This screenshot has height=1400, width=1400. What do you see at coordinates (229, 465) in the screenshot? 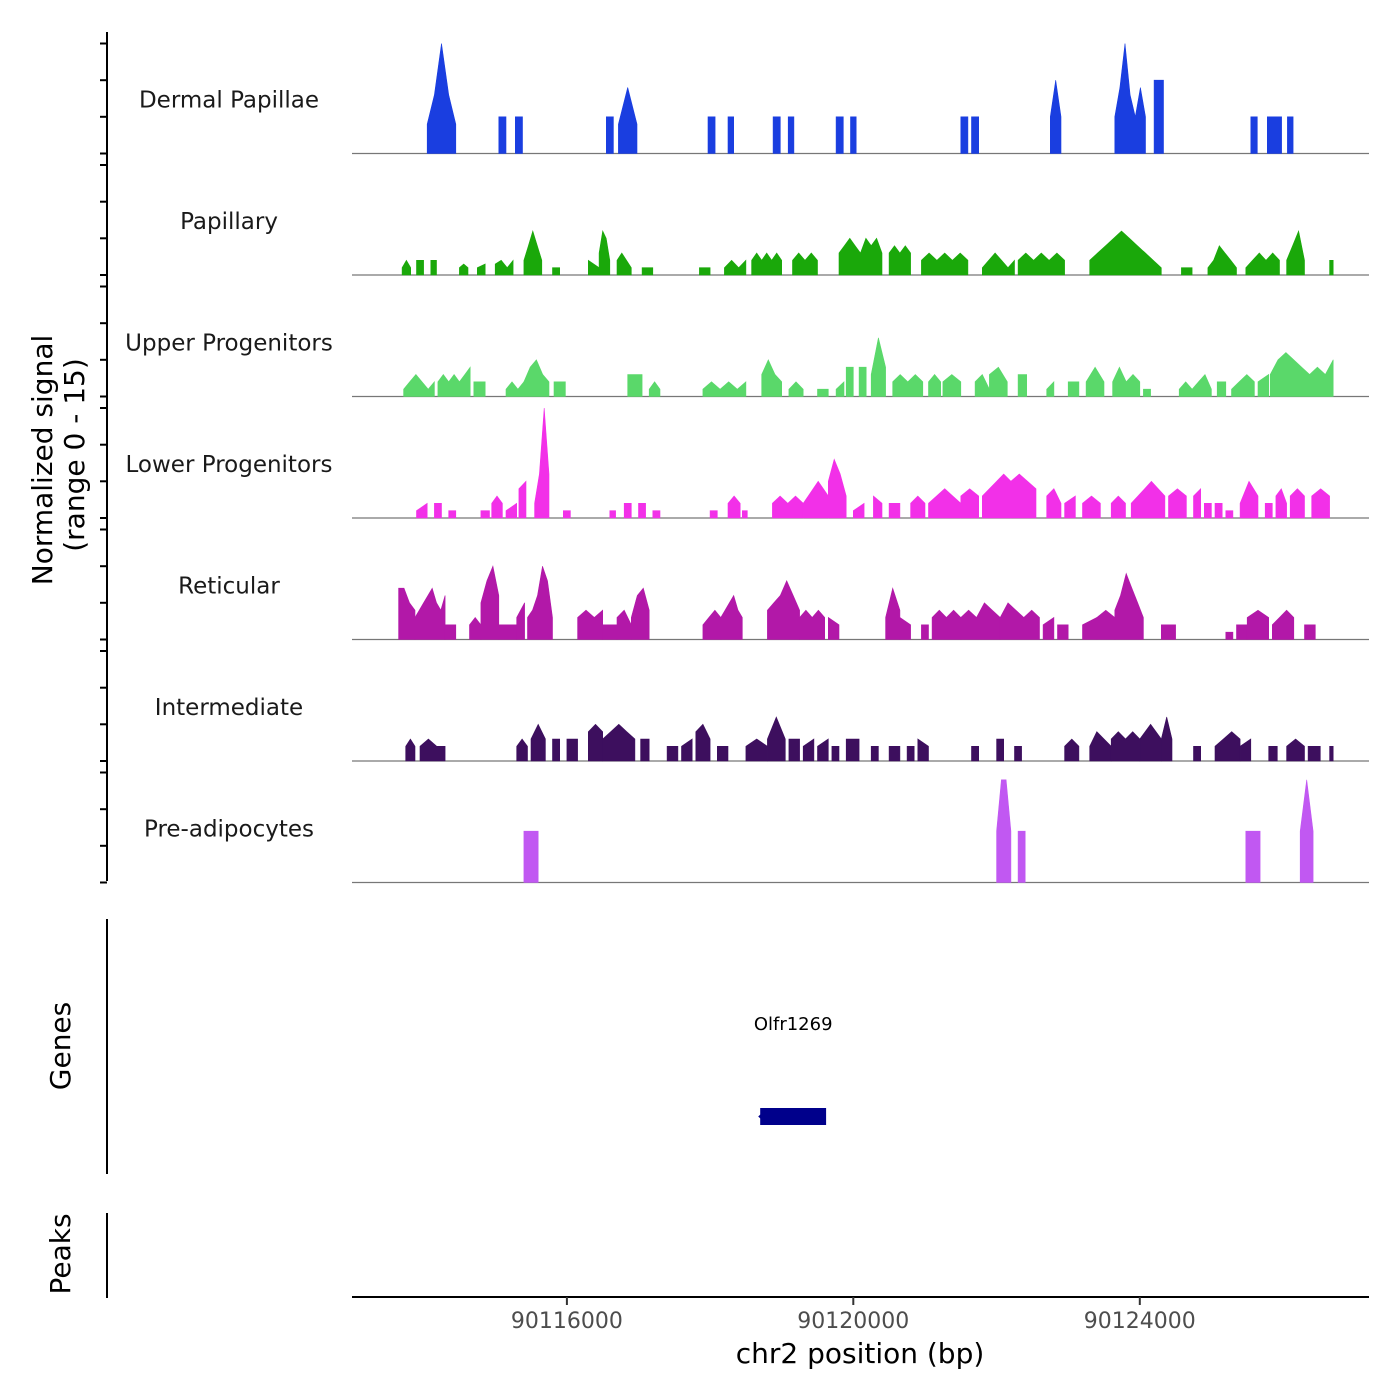
I see `track-label: Lower Progenitors` at bounding box center [229, 465].